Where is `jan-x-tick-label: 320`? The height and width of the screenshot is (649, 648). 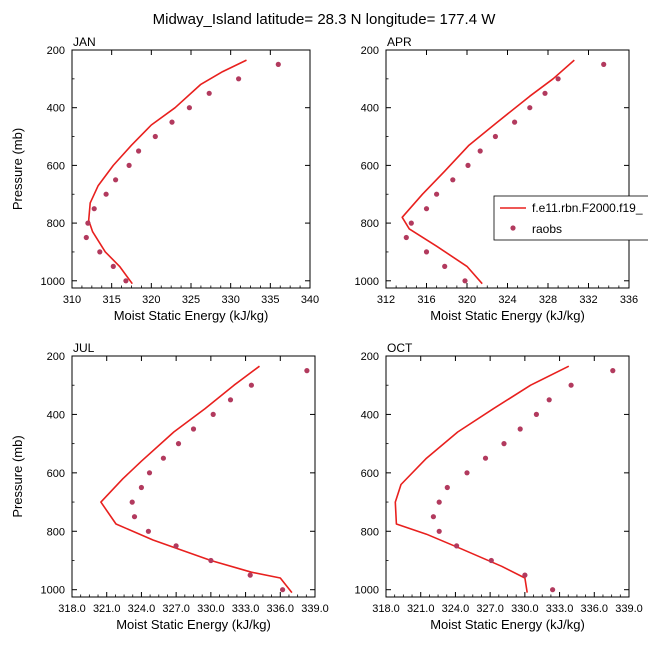 jan-x-tick-label: 320 is located at coordinates (151, 300).